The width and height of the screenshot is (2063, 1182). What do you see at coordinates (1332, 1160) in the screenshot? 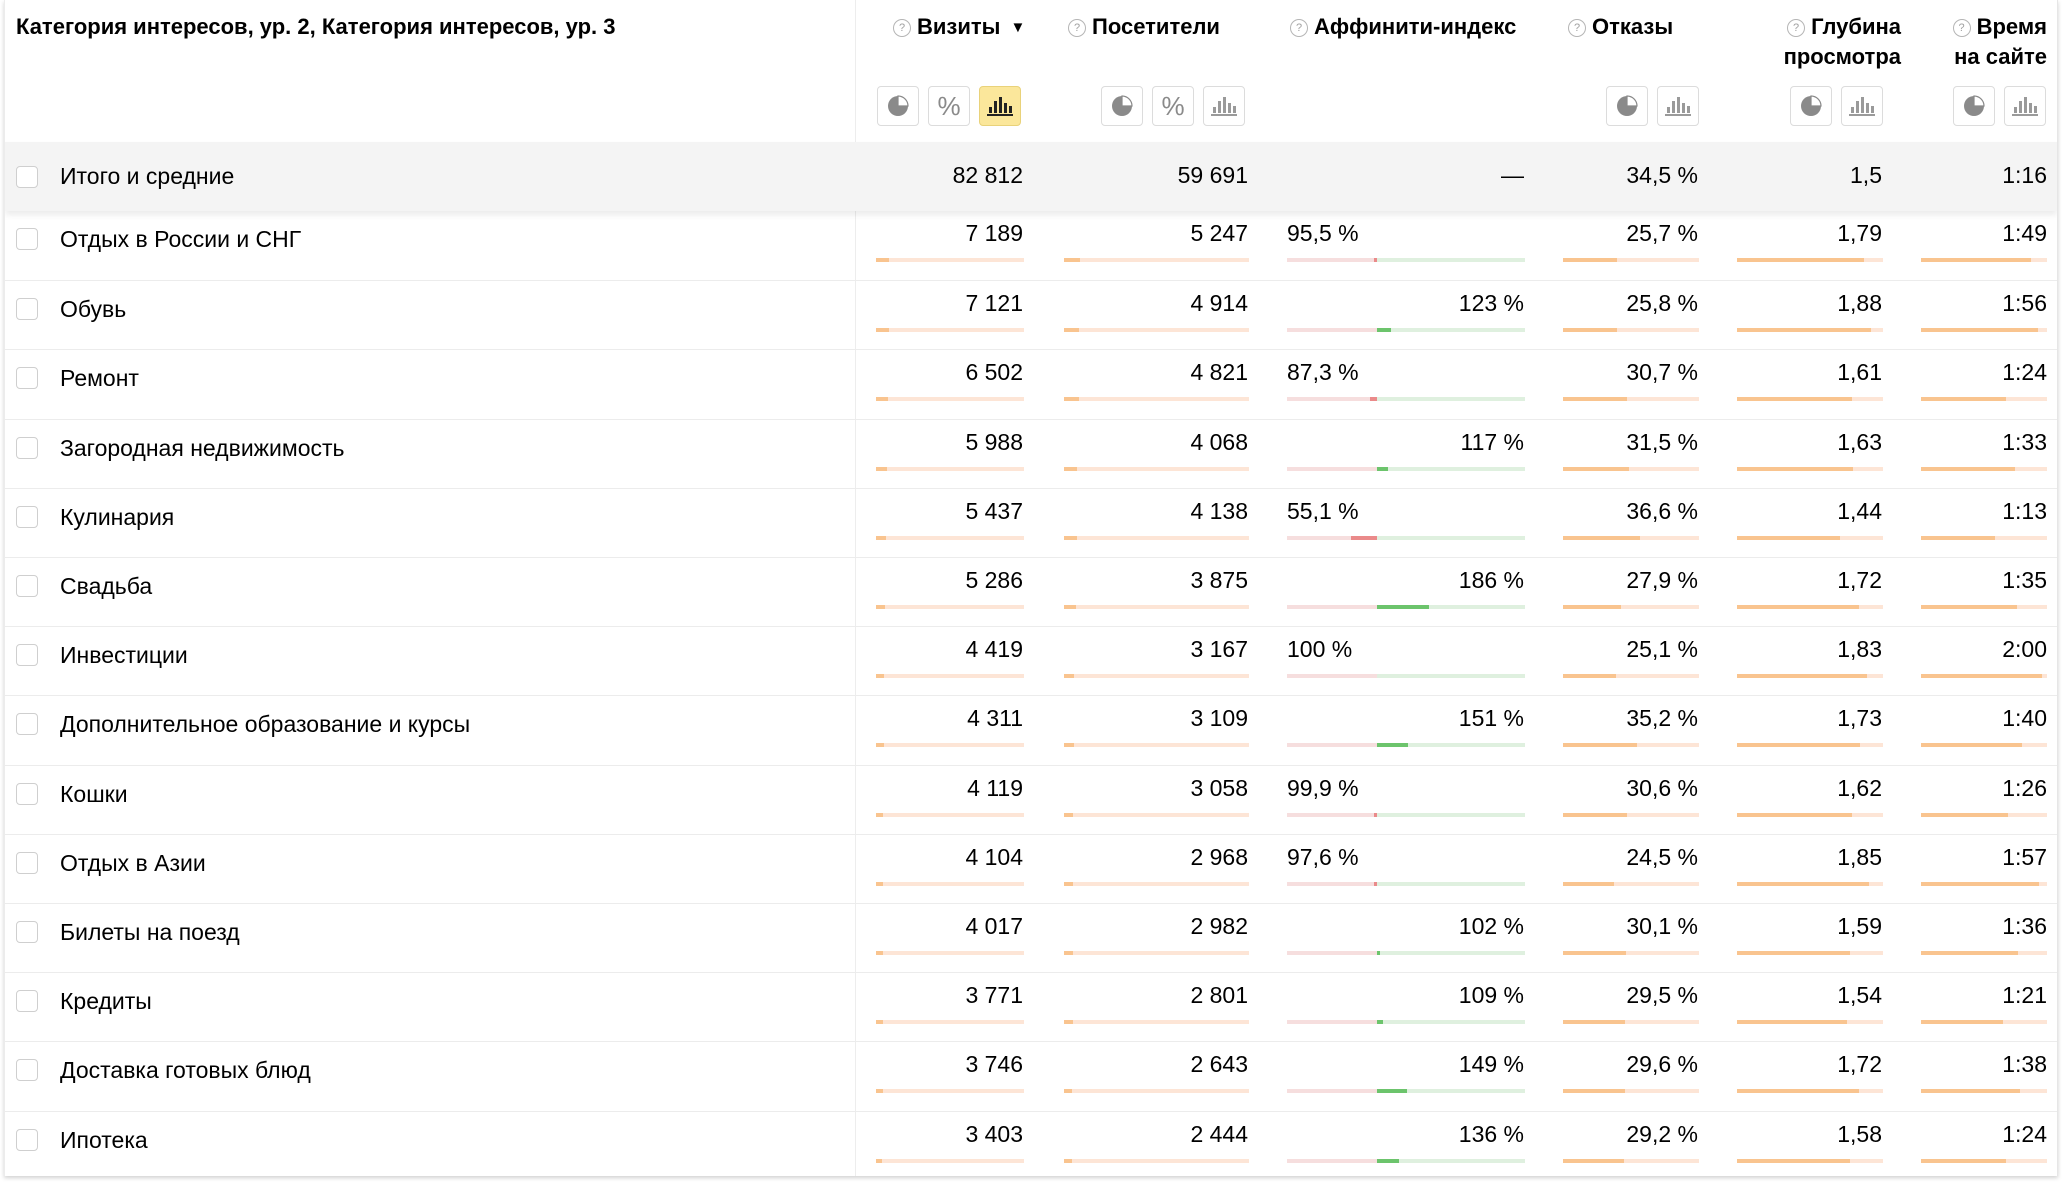
I see `affinity-bar-track-low` at bounding box center [1332, 1160].